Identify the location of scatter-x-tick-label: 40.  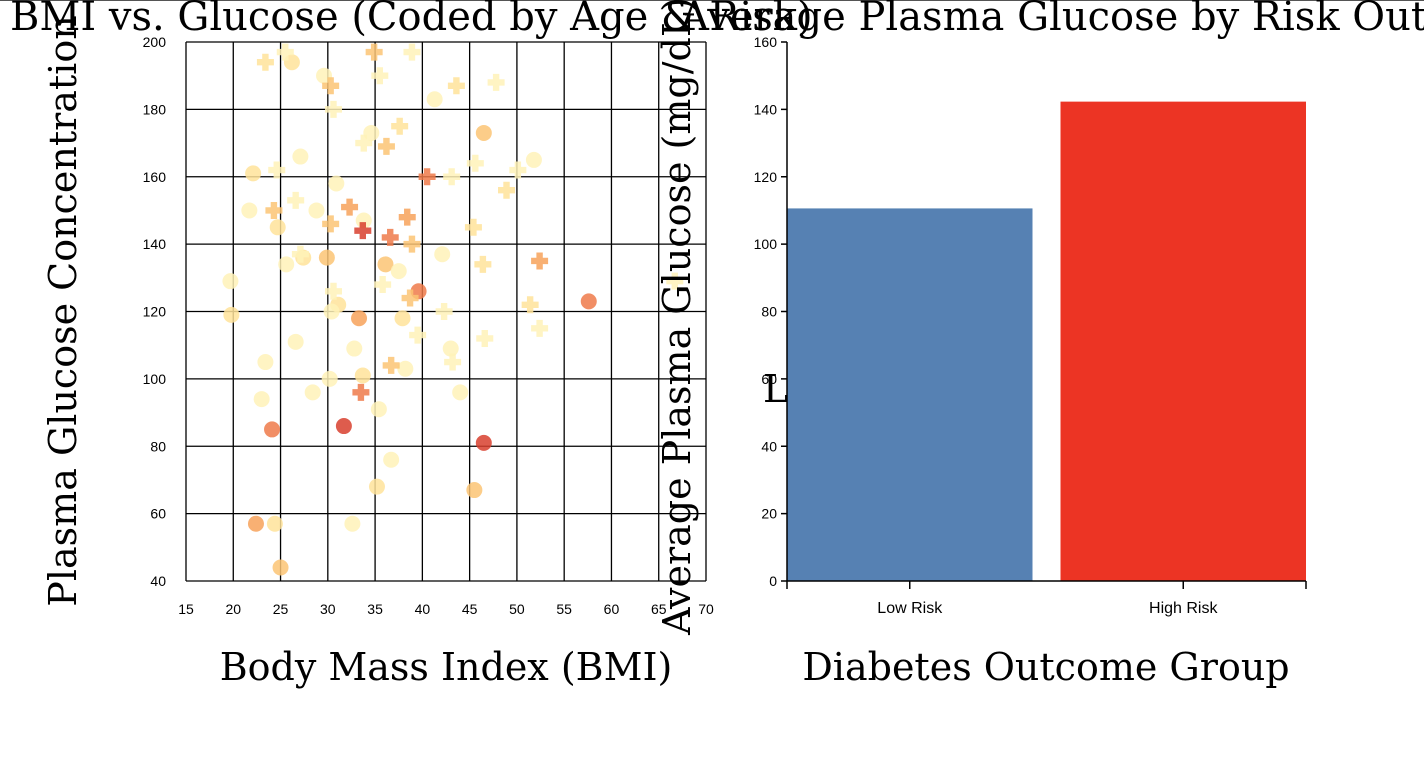
(423, 609).